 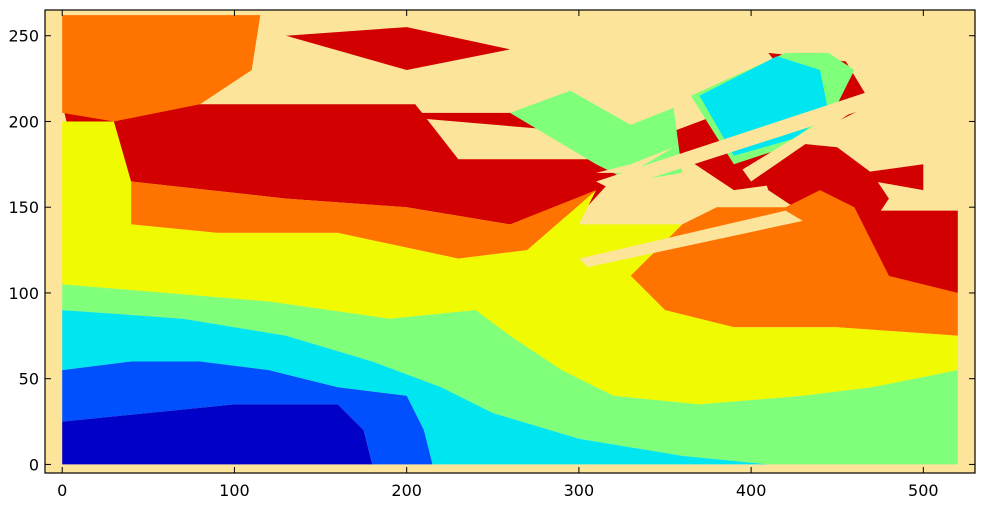 What do you see at coordinates (23, 36) in the screenshot?
I see `y-tick-label: 250` at bounding box center [23, 36].